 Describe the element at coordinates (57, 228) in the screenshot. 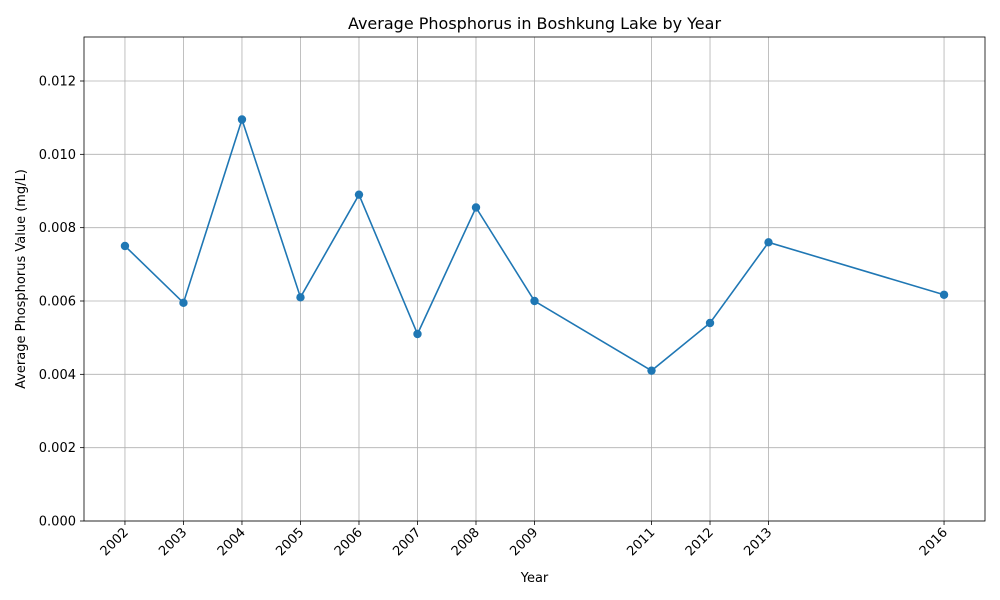

I see `y-tick-label: 0.008` at that location.